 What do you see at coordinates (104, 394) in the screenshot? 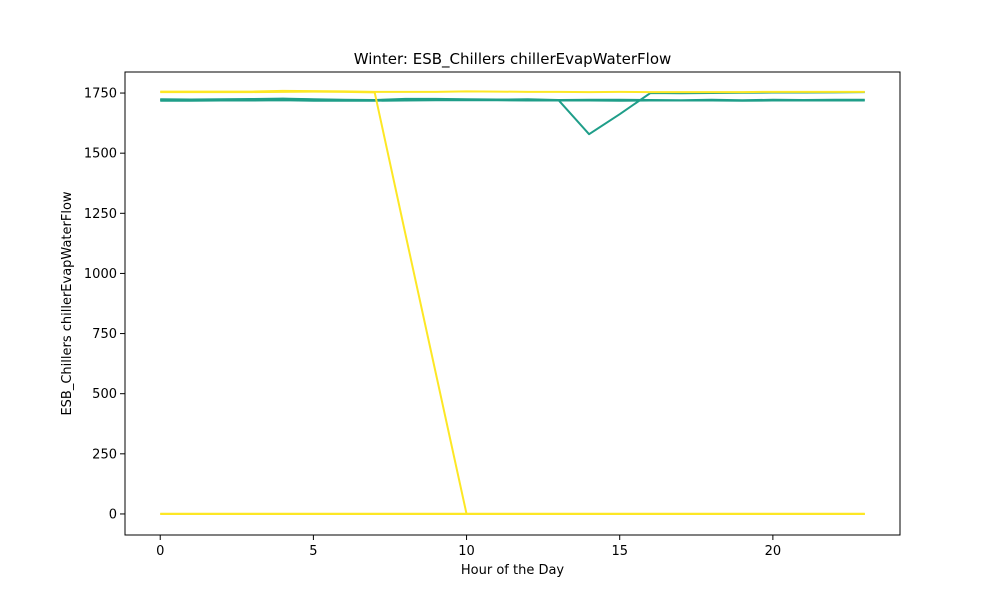
I see `y-tick-label: 500` at bounding box center [104, 394].